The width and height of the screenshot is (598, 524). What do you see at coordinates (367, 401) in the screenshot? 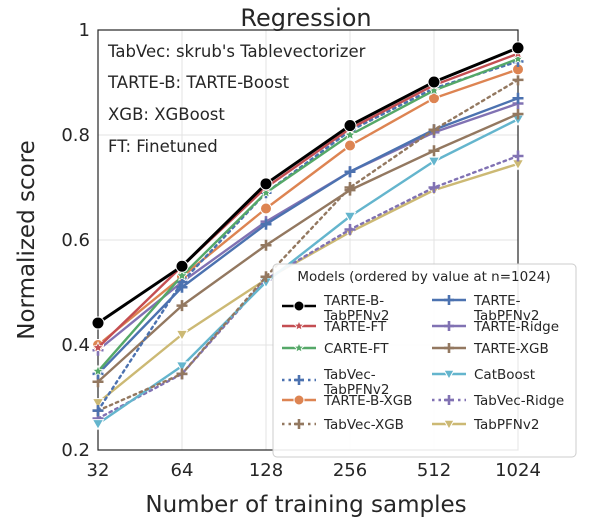
I see `legend-label: TARTE-B-XGB` at bounding box center [367, 401].